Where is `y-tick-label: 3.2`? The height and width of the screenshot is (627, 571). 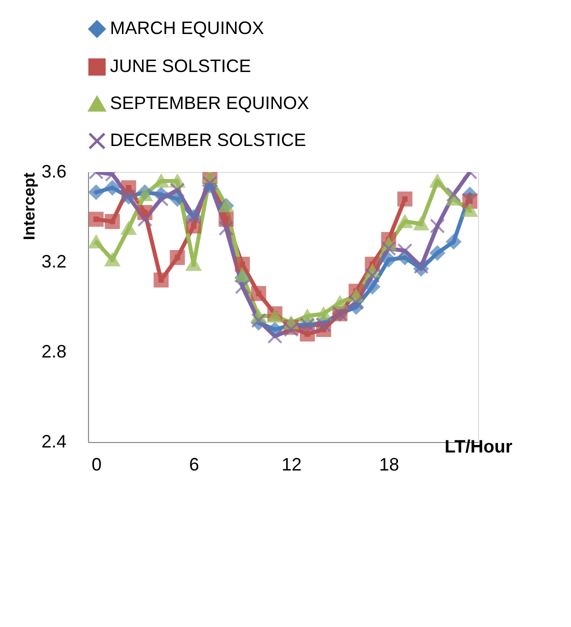
y-tick-label: 3.2 is located at coordinates (53, 262).